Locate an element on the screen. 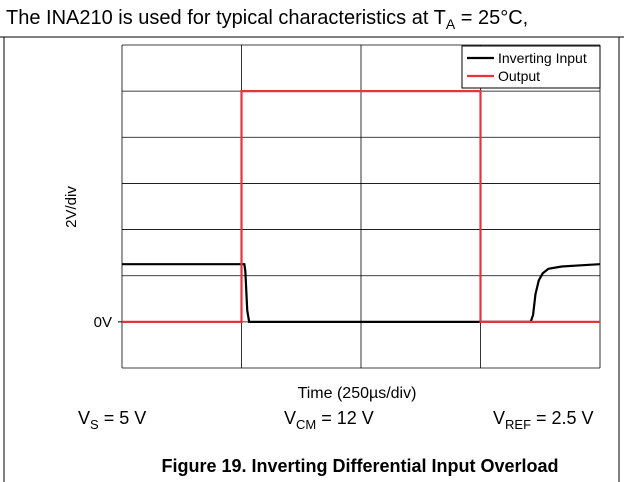  annotation-sub: REF is located at coordinates (518, 424).